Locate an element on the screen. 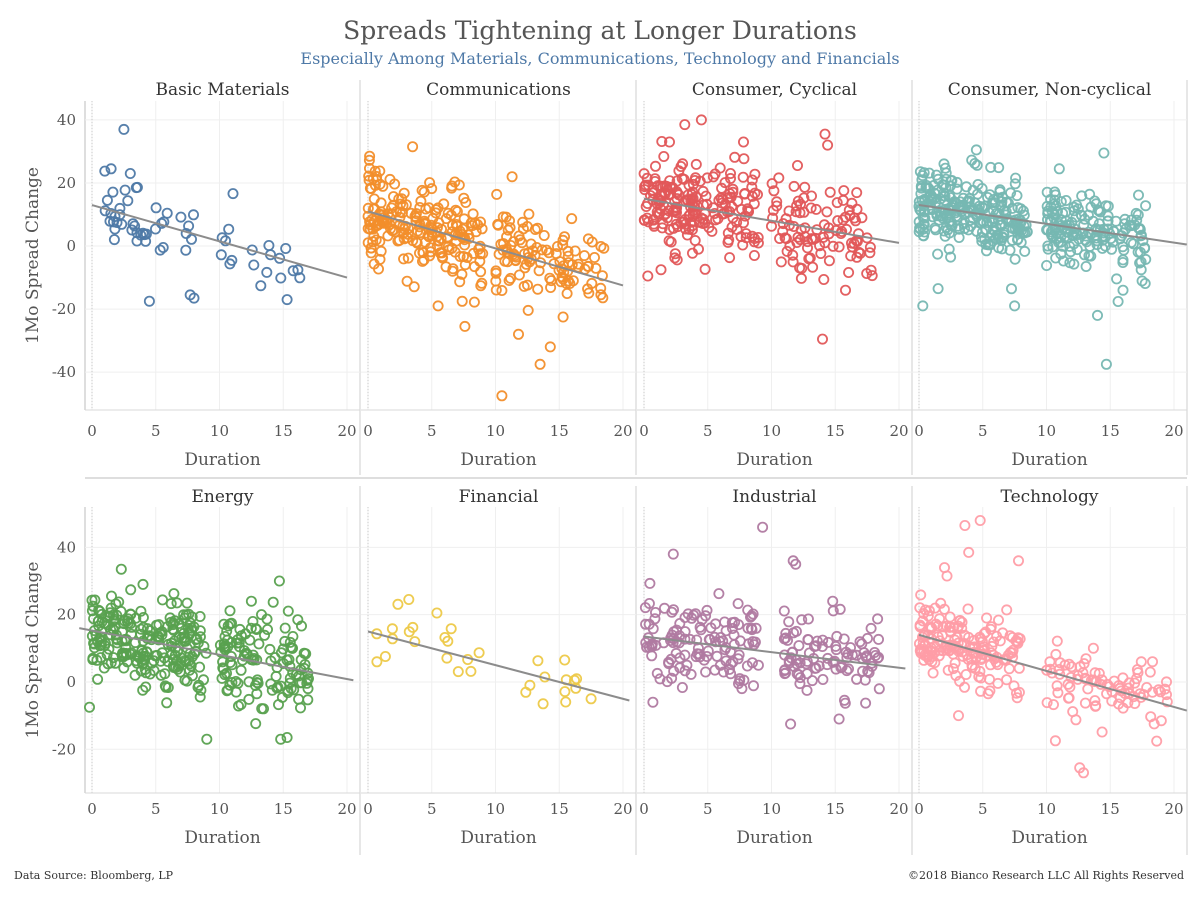 This screenshot has height=900, width=1200. y-tick-label: -40 is located at coordinates (64, 372).